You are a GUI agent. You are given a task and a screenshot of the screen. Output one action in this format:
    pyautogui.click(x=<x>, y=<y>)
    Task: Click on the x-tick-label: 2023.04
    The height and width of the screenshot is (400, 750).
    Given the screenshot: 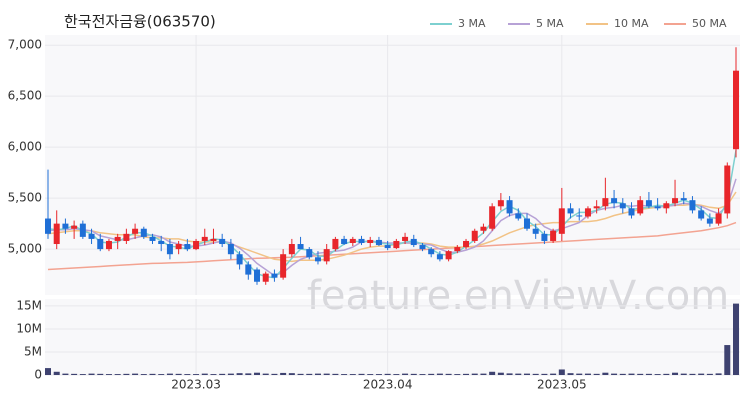 What is the action you would take?
    pyautogui.click(x=388, y=385)
    